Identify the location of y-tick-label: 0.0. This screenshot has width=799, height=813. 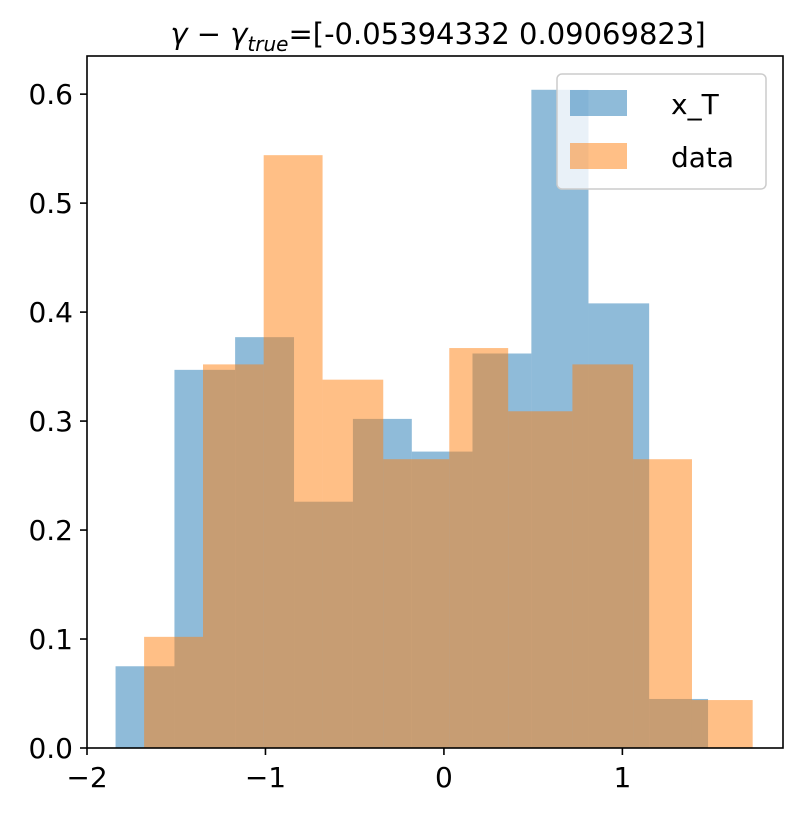
(50, 748).